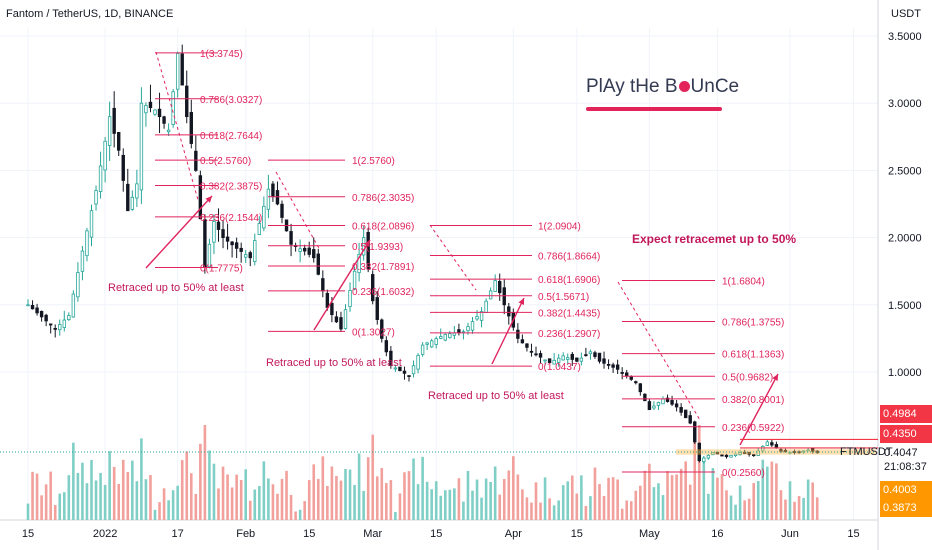 The height and width of the screenshot is (550, 932). What do you see at coordinates (905, 306) in the screenshot?
I see `y-tick-label: 1.5000` at bounding box center [905, 306].